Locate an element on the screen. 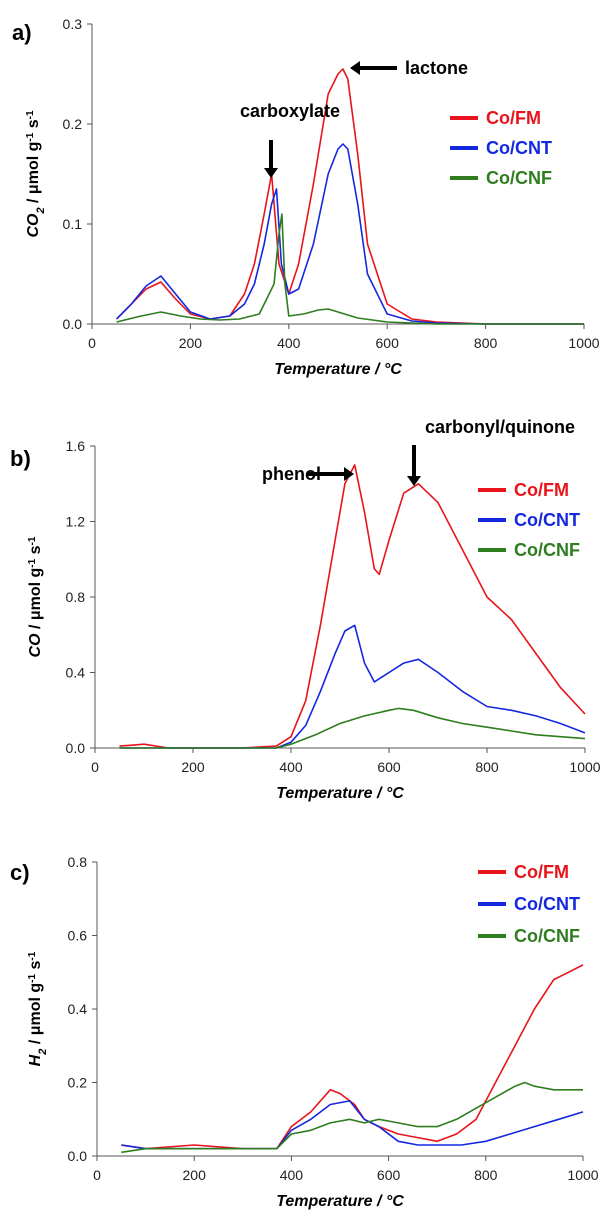  y-axis-title: CO2 / μmol g-1 s-1 is located at coordinates (36, 174).